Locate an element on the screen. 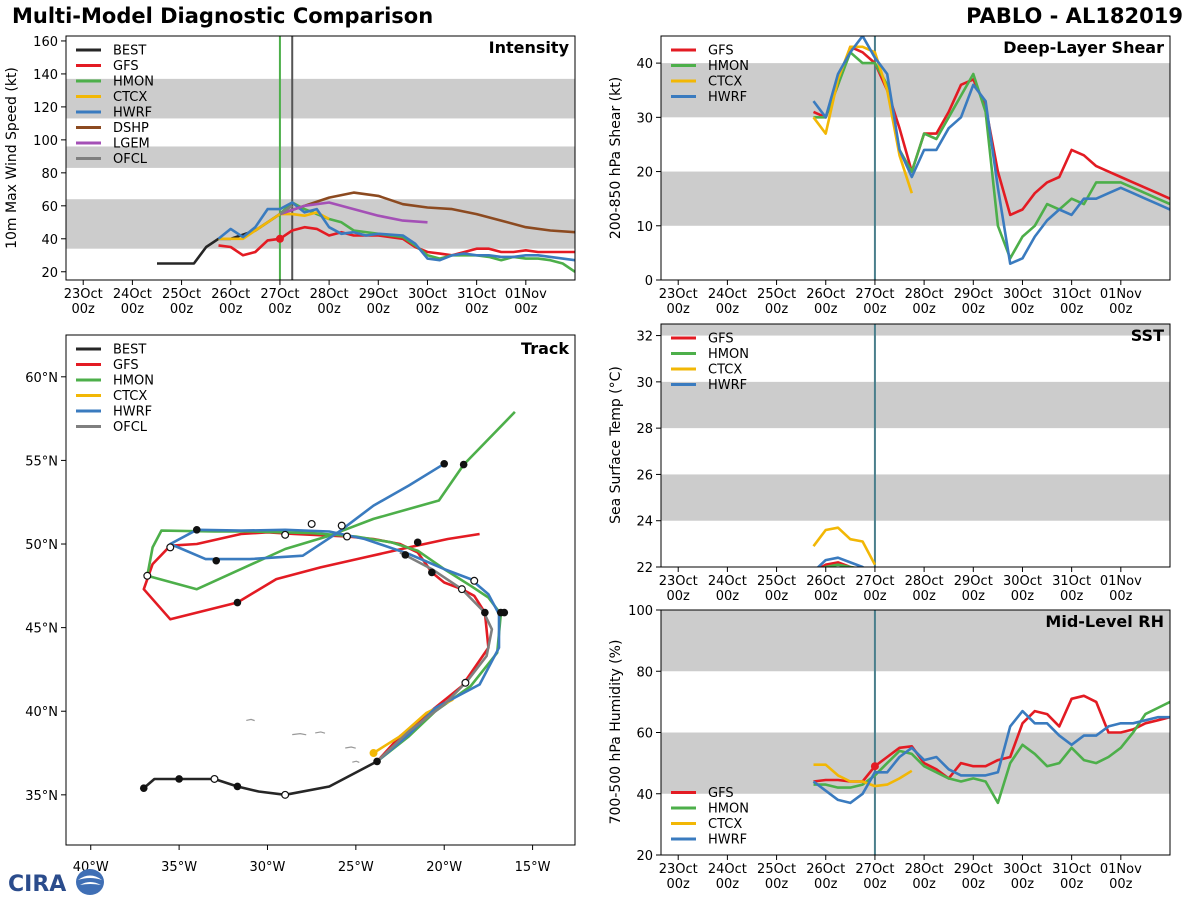 The width and height of the screenshot is (1200, 900). sst-xtick-date: 26Oct is located at coordinates (825, 581).